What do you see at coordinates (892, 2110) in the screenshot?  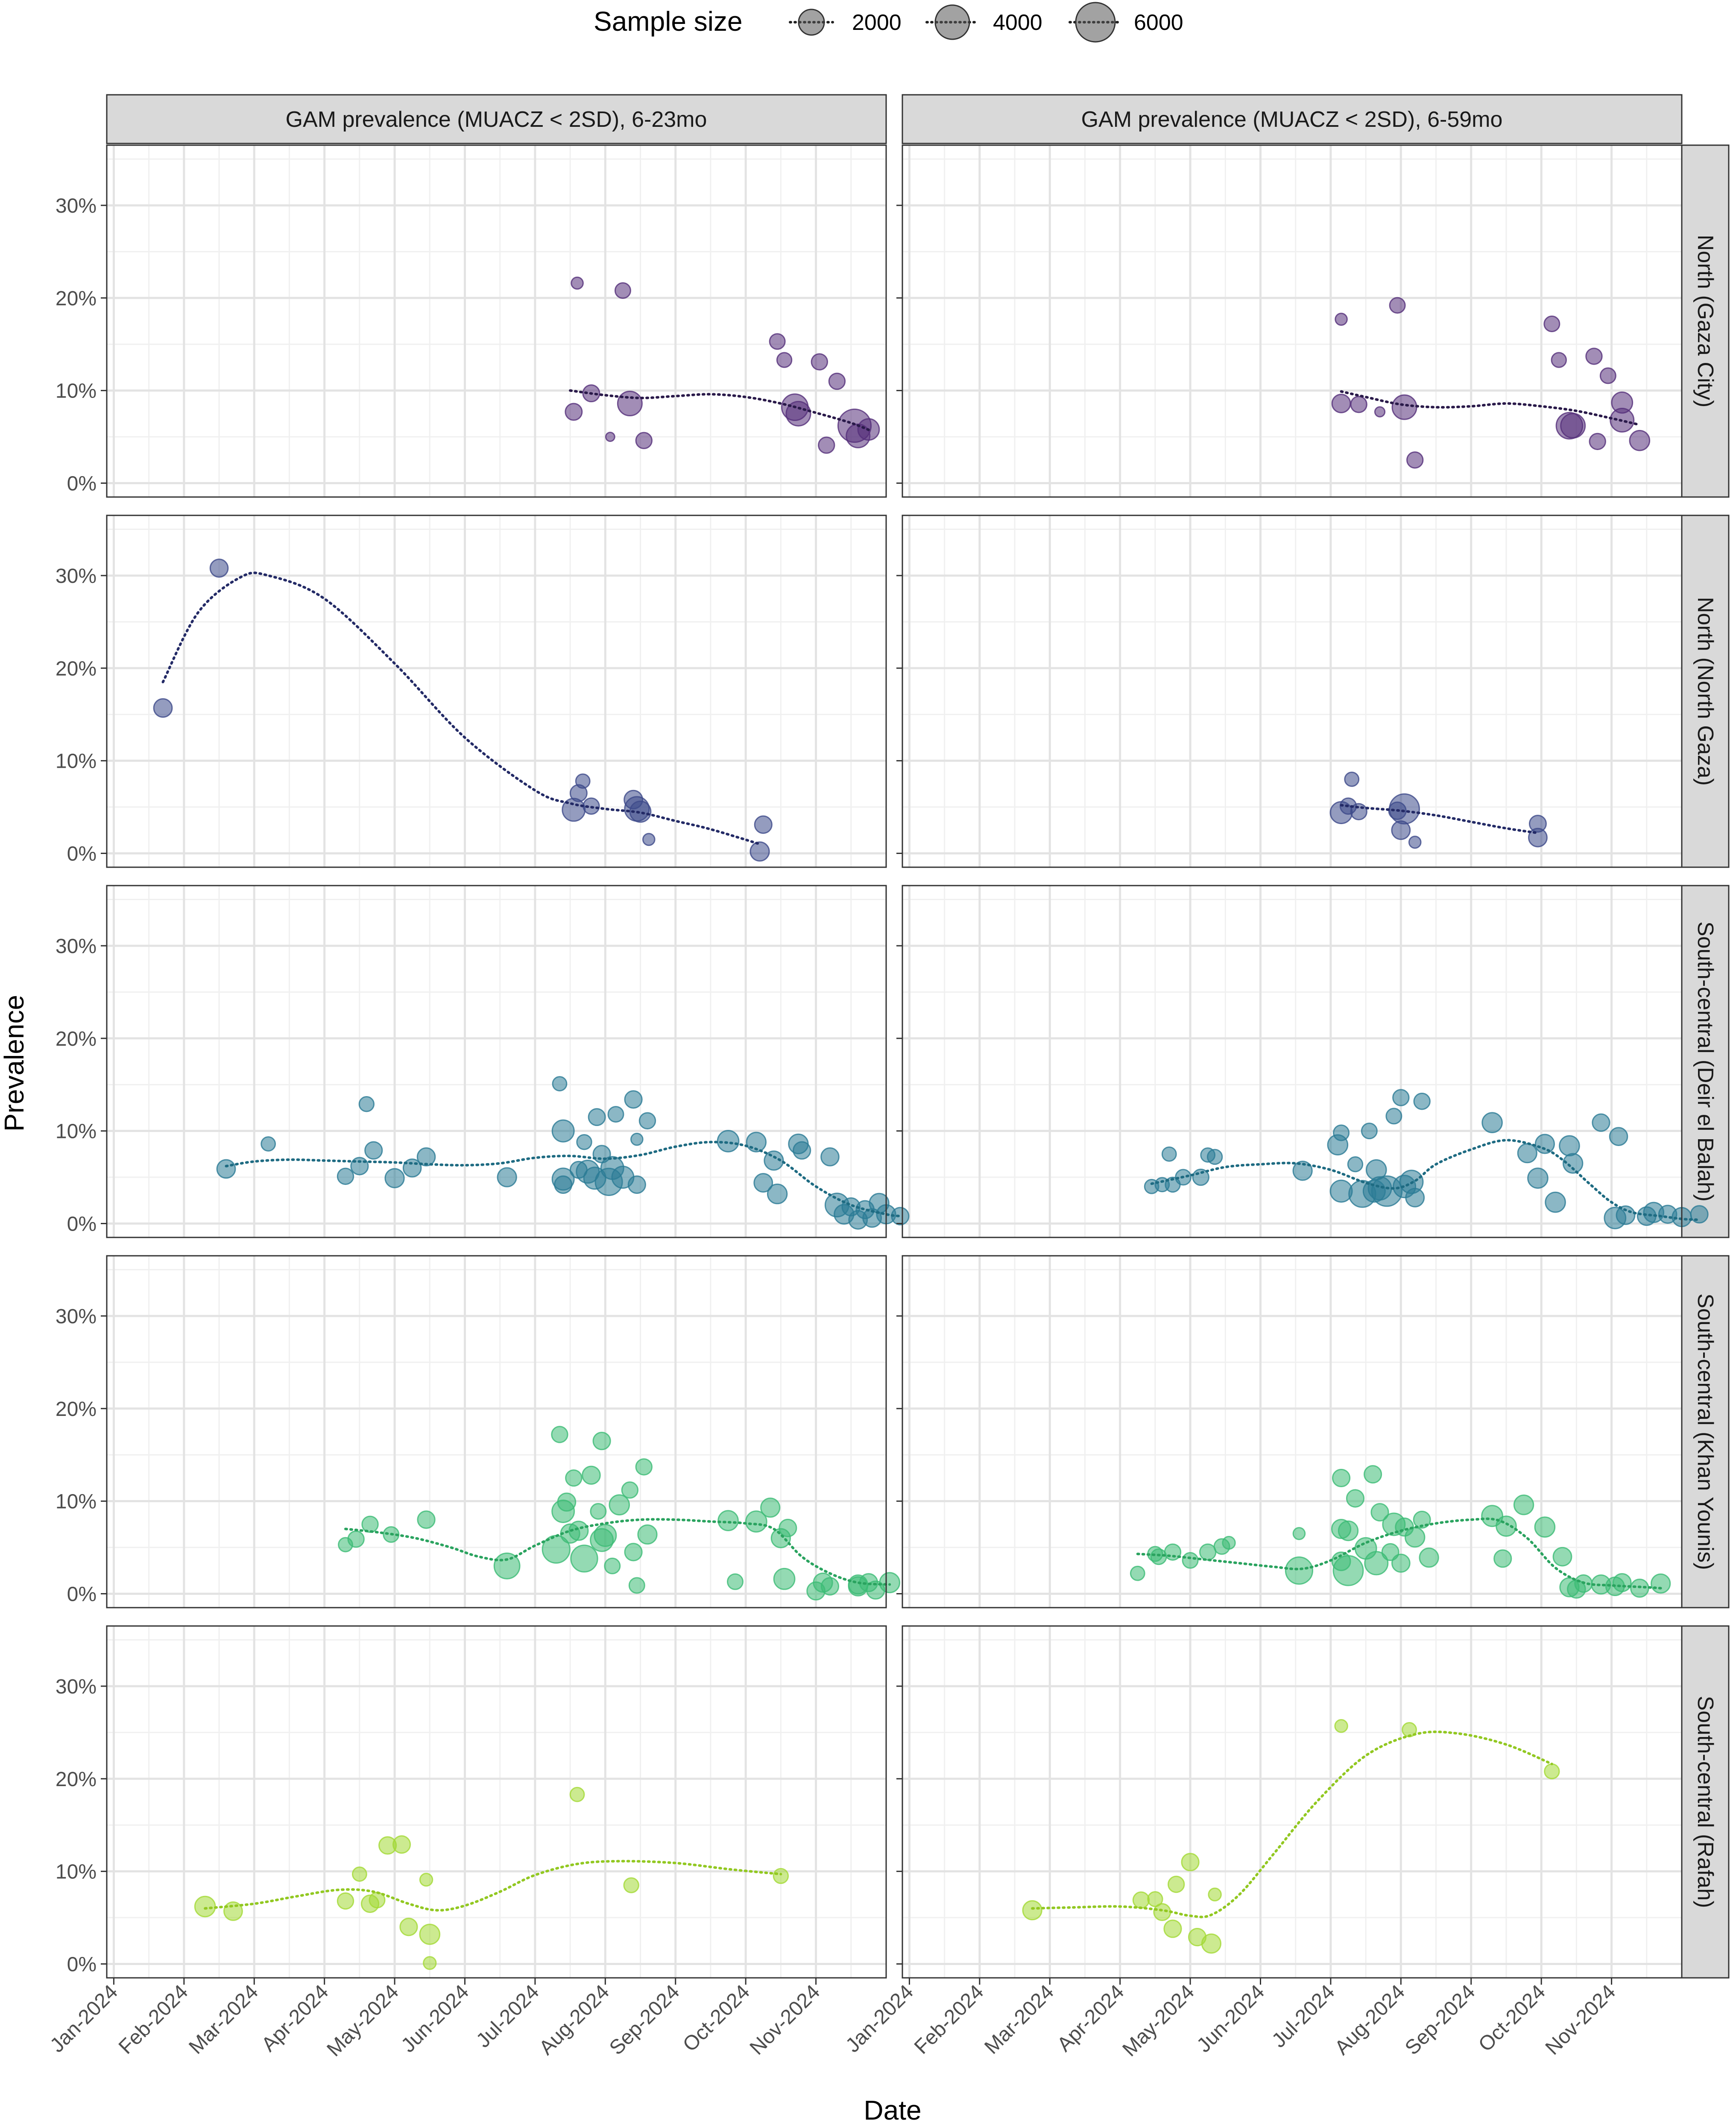 I see `x-axis-title: Date` at bounding box center [892, 2110].